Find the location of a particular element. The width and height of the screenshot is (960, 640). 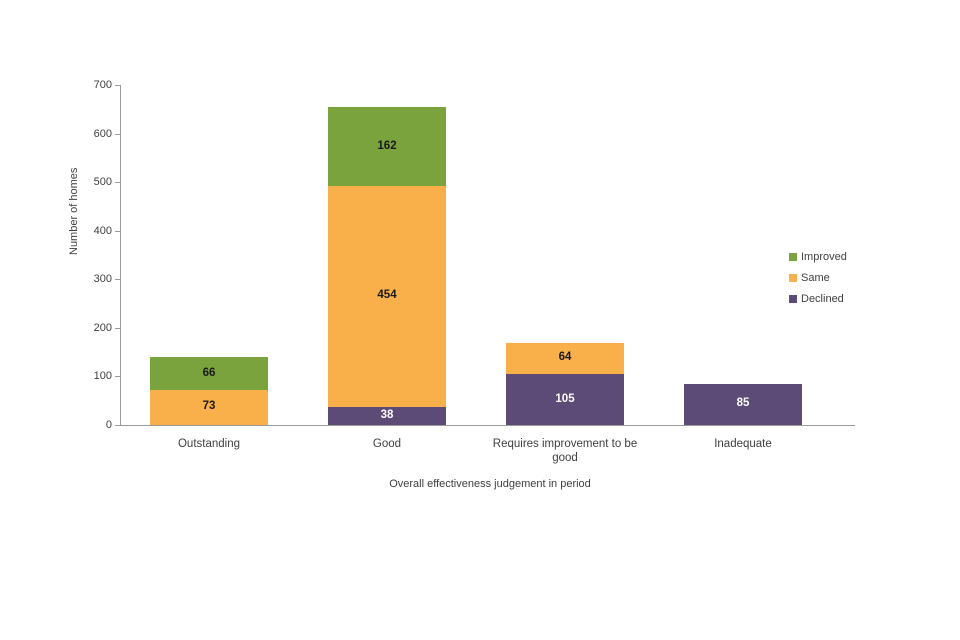

bar-value-label: 105 is located at coordinates (565, 398).